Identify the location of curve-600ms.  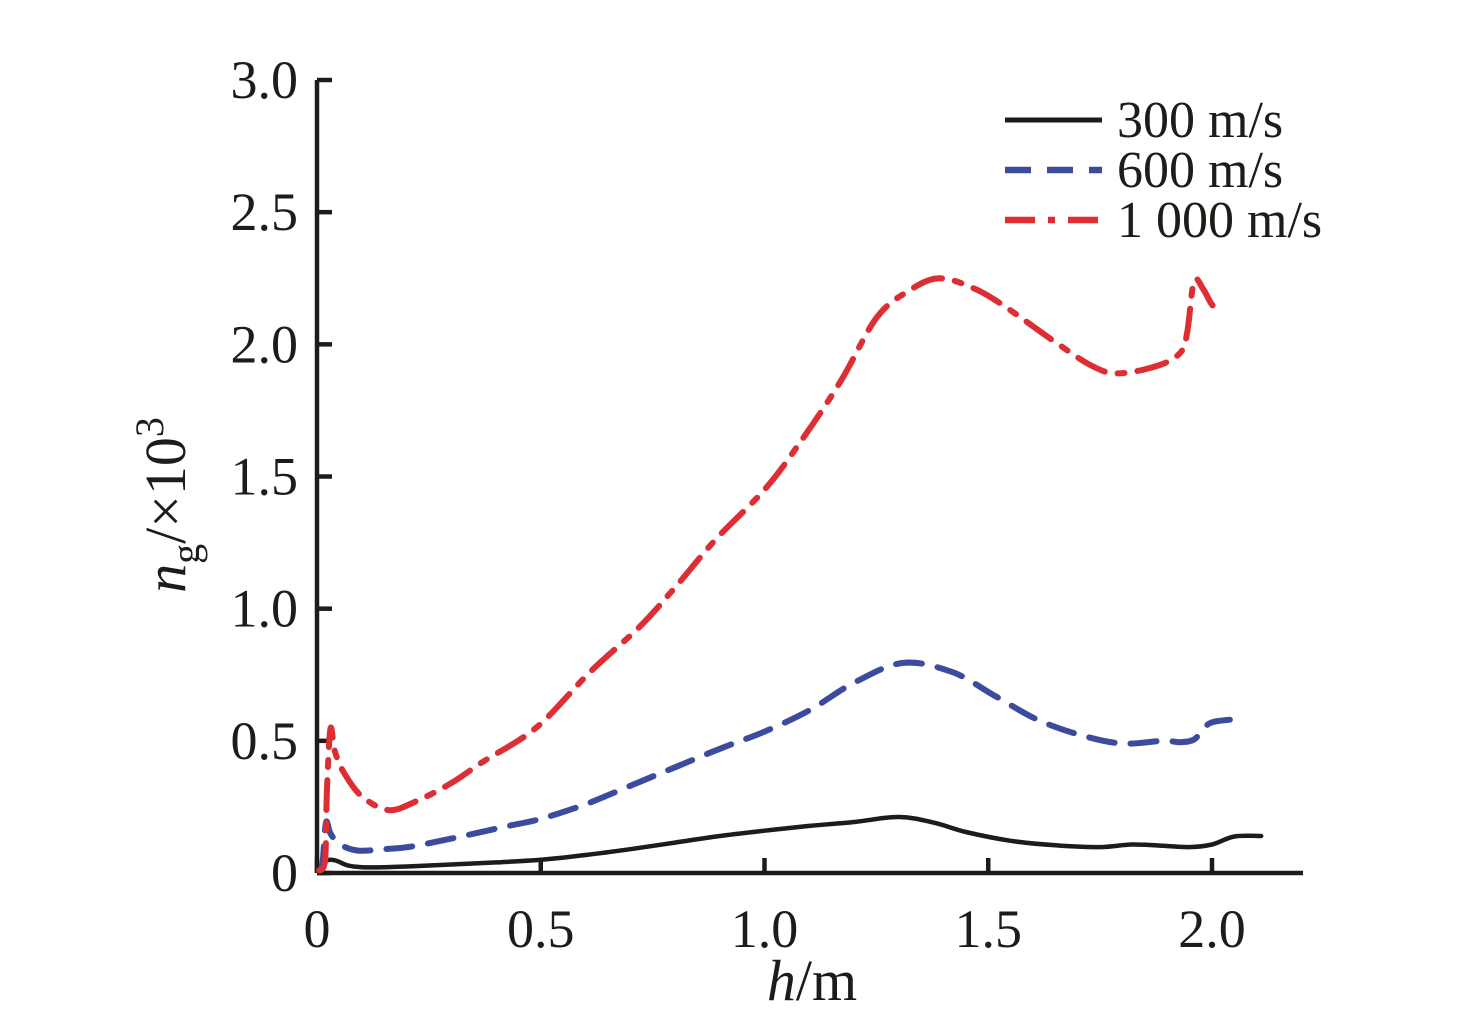
(774, 766).